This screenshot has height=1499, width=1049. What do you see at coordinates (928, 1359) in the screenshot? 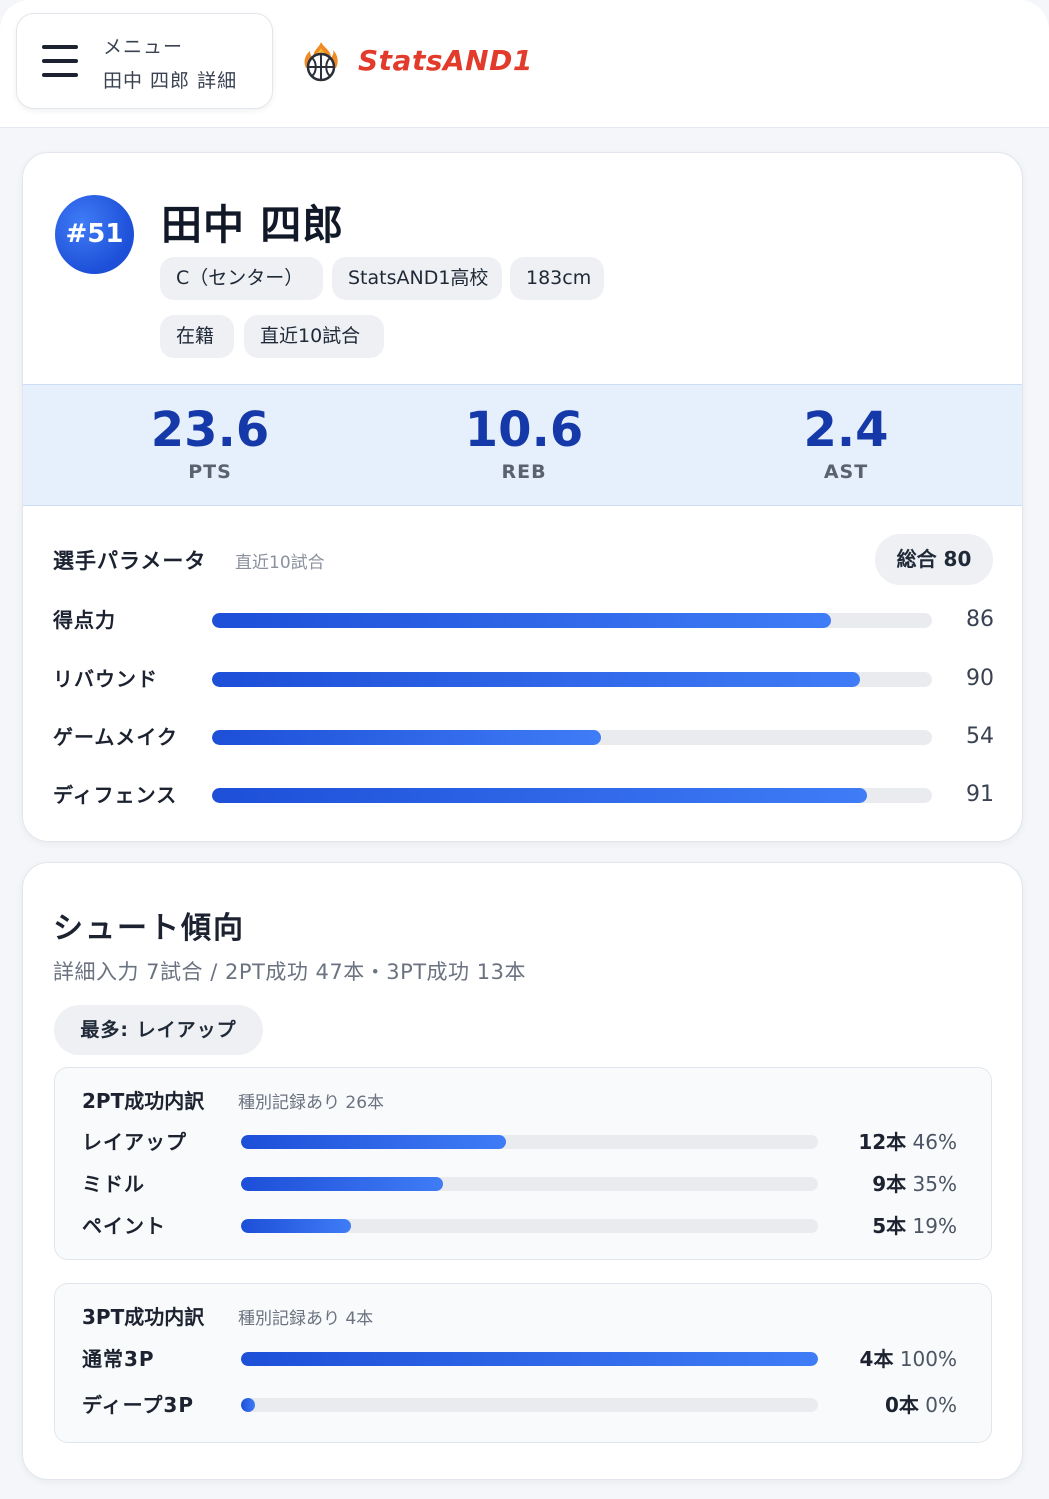
I see `shot-percent: 100%` at bounding box center [928, 1359].